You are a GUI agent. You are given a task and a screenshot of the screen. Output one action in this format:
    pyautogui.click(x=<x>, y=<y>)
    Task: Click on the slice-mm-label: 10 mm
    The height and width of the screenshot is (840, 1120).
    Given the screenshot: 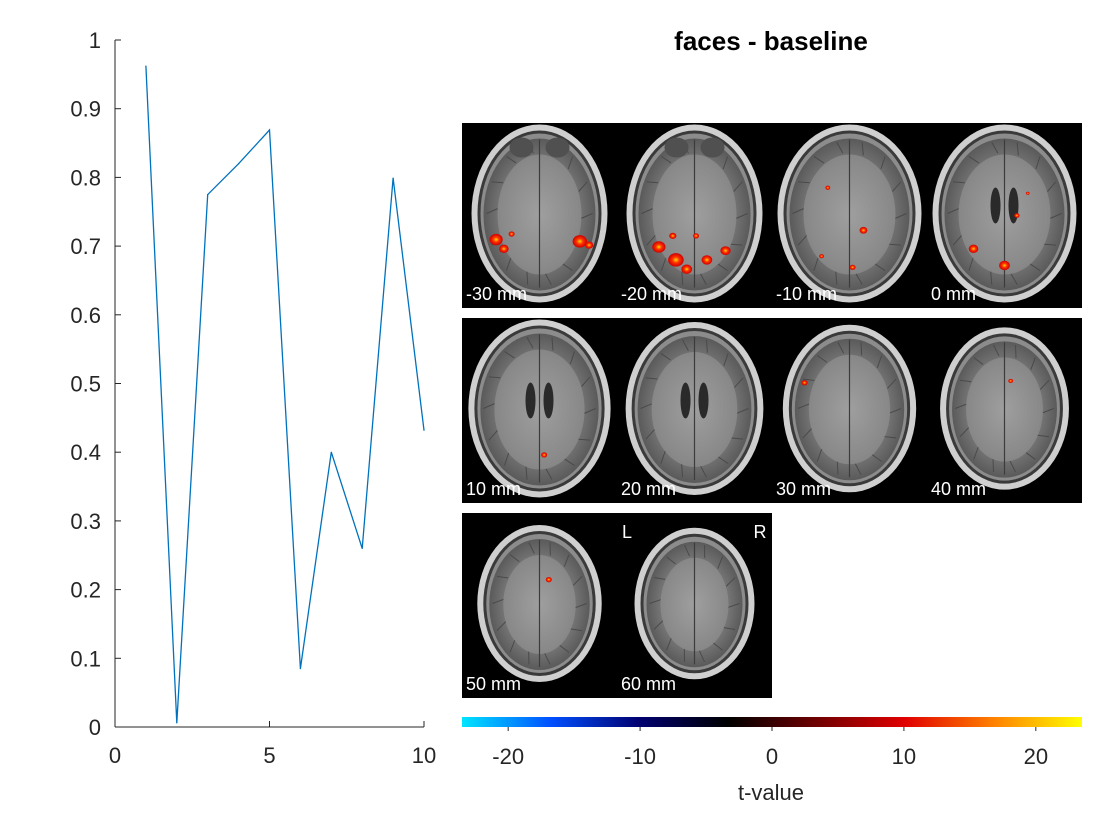 What is the action you would take?
    pyautogui.click(x=493, y=489)
    